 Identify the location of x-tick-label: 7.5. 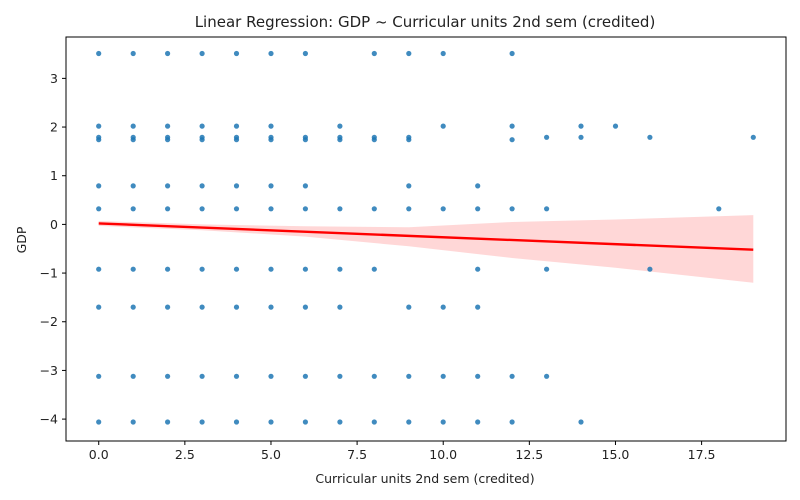
(357, 454).